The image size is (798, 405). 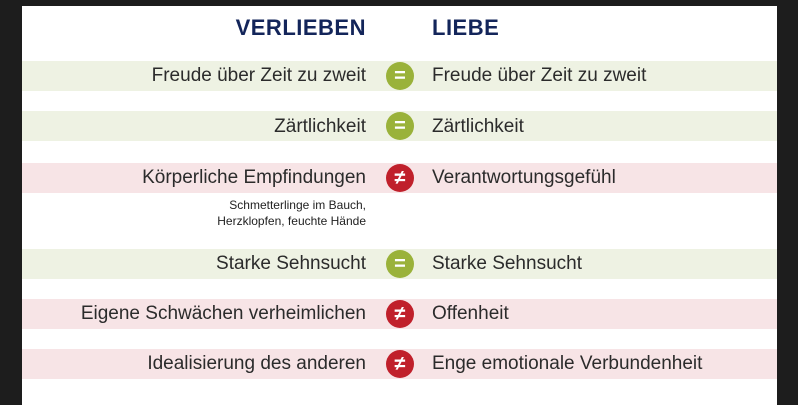 What do you see at coordinates (223, 313) in the screenshot?
I see `row-5-left: Eigene Schwächen verheimlichen` at bounding box center [223, 313].